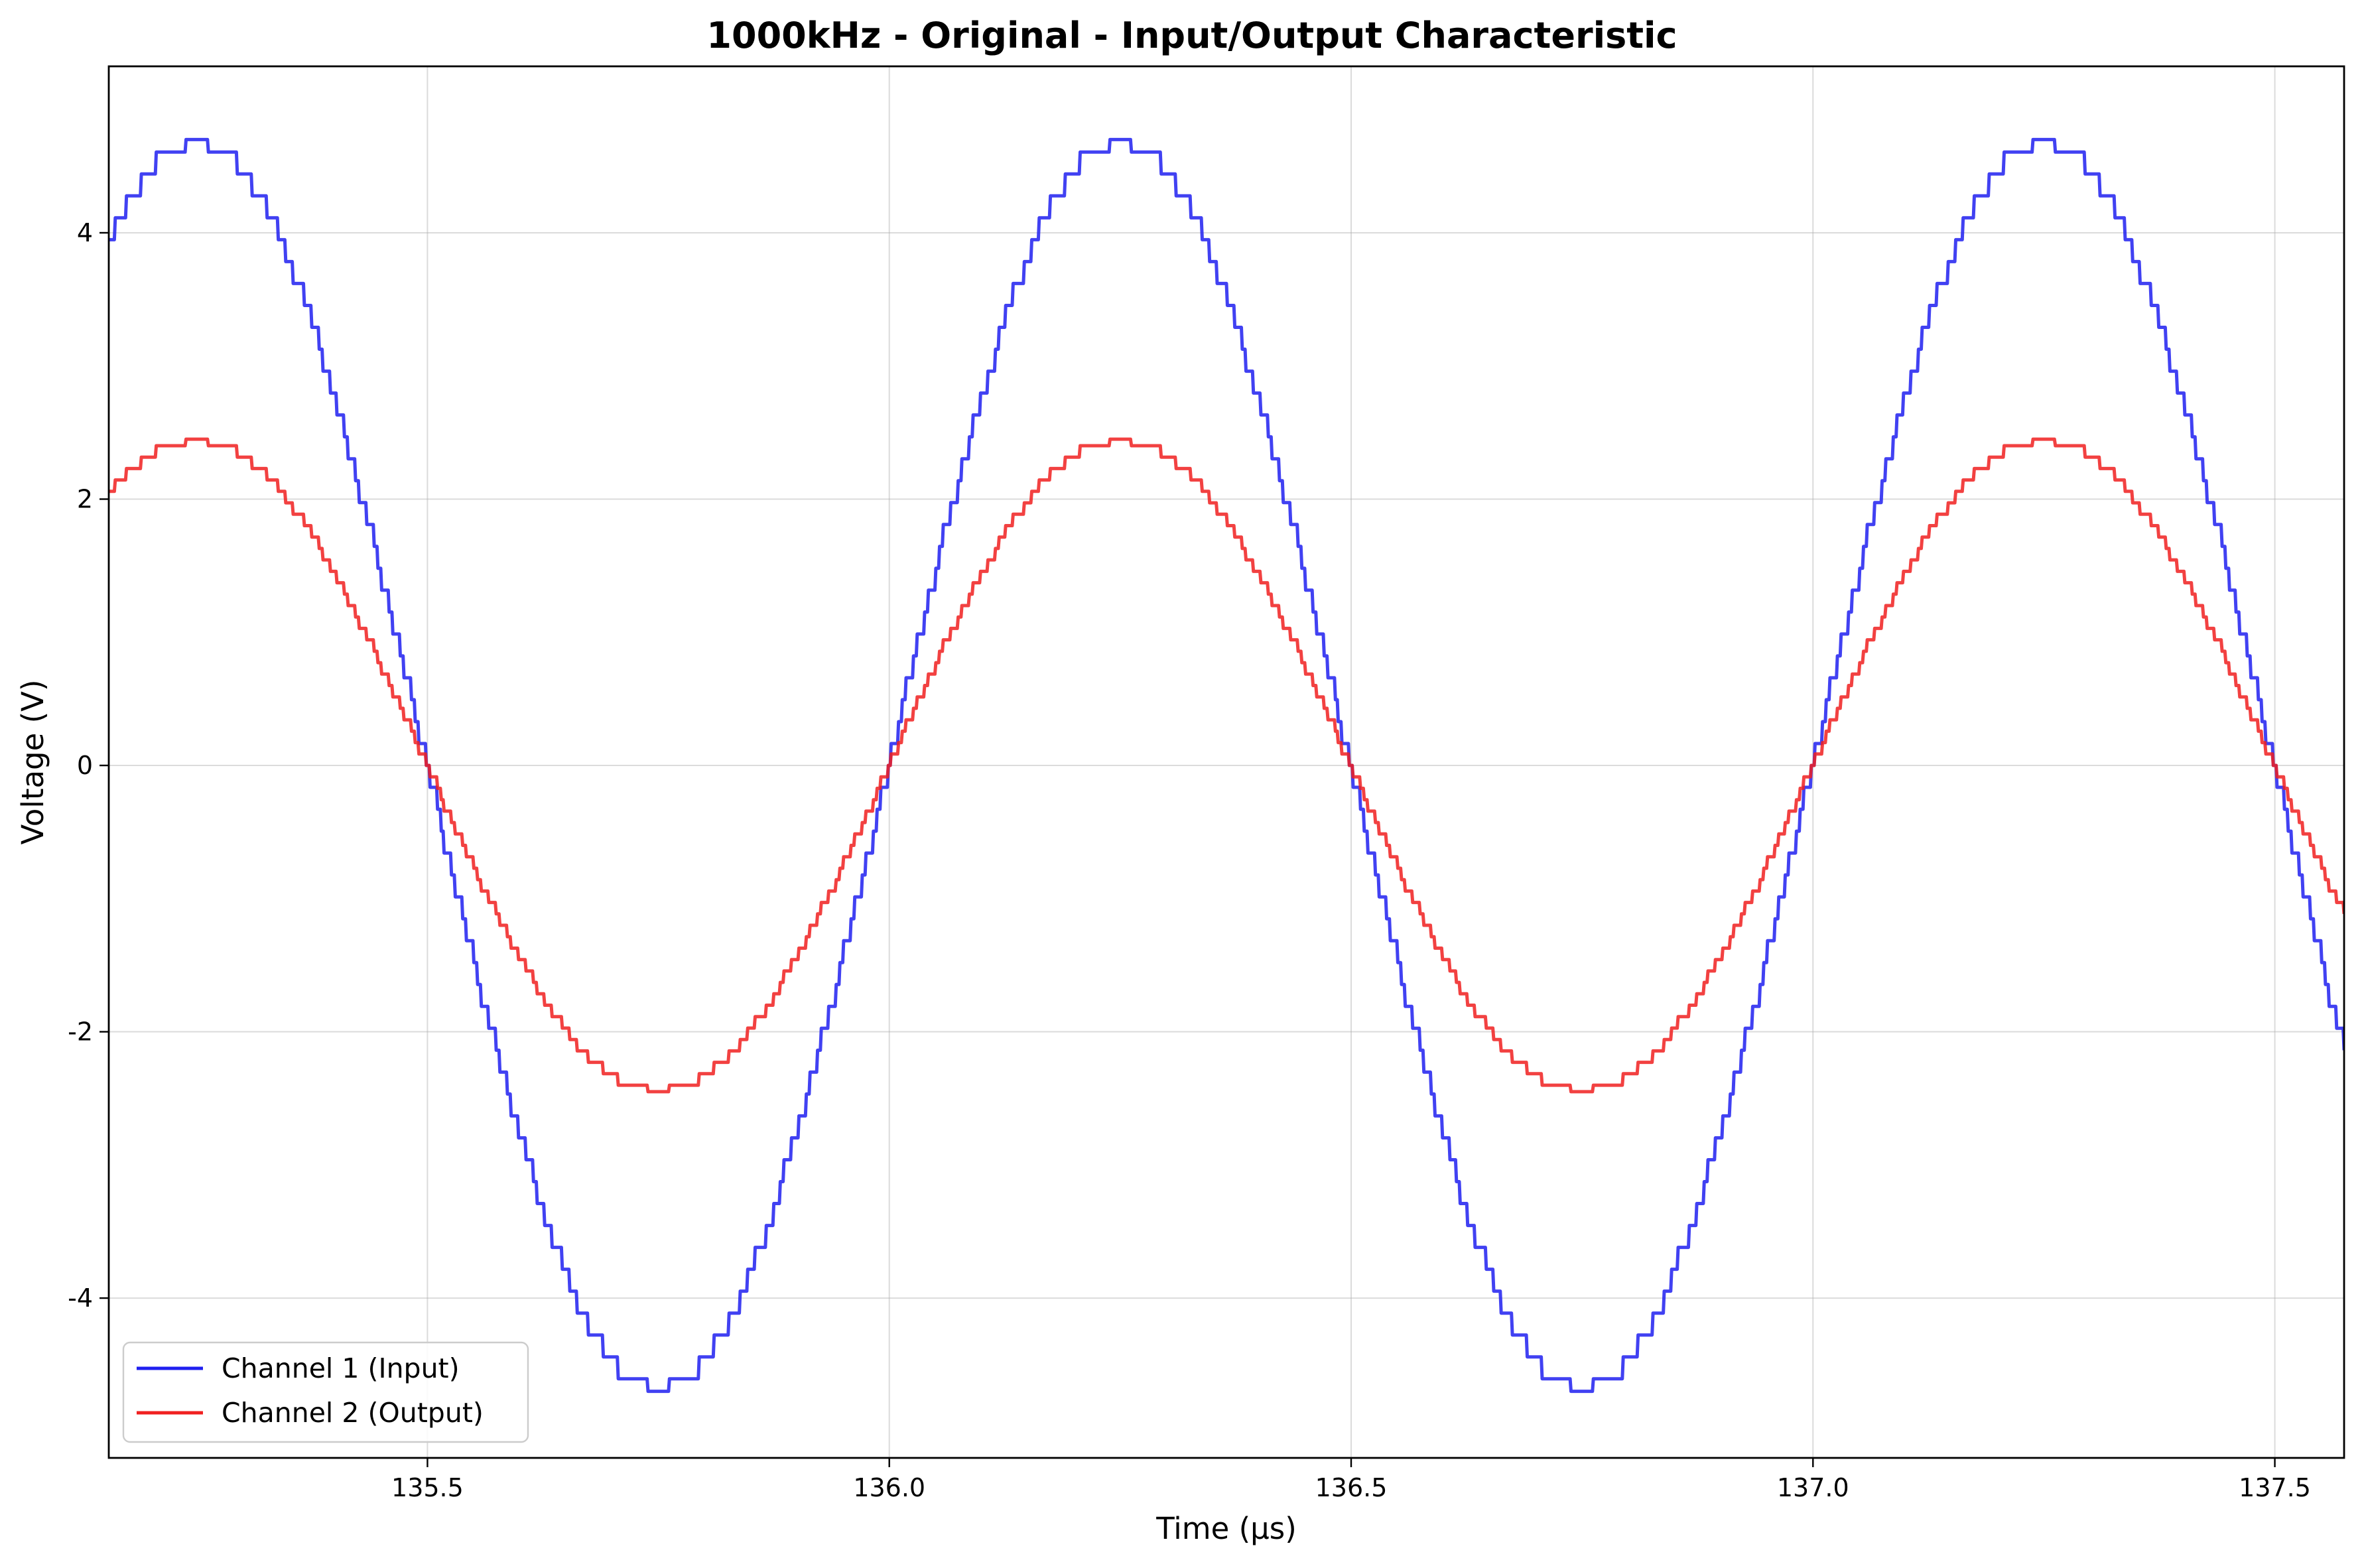 This screenshot has height=1568, width=2364. Describe the element at coordinates (889, 1487) in the screenshot. I see `x-tick-label: 136.0` at that location.